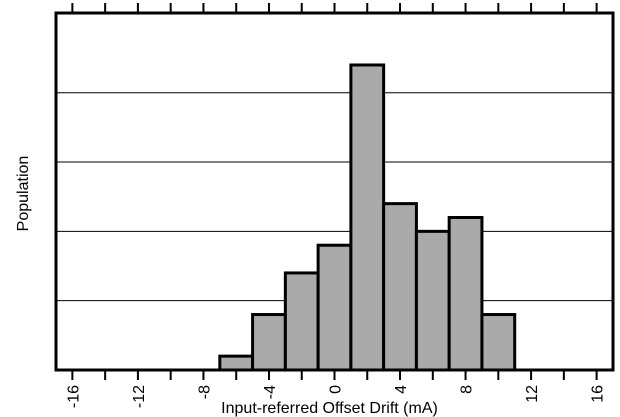  What do you see at coordinates (139, 396) in the screenshot?
I see `x-tick-label-1: -12` at bounding box center [139, 396].